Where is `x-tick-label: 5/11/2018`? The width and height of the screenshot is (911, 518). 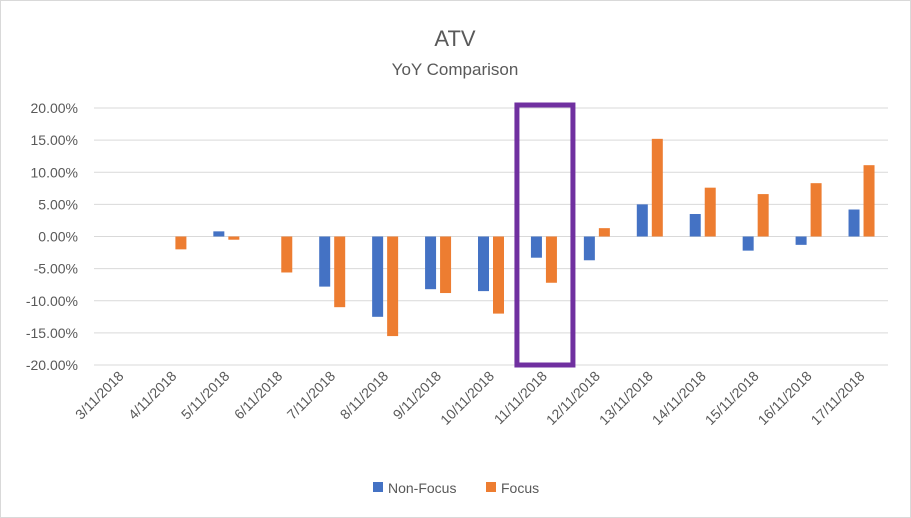 x-tick-label: 5/11/2018 is located at coordinates (205, 395).